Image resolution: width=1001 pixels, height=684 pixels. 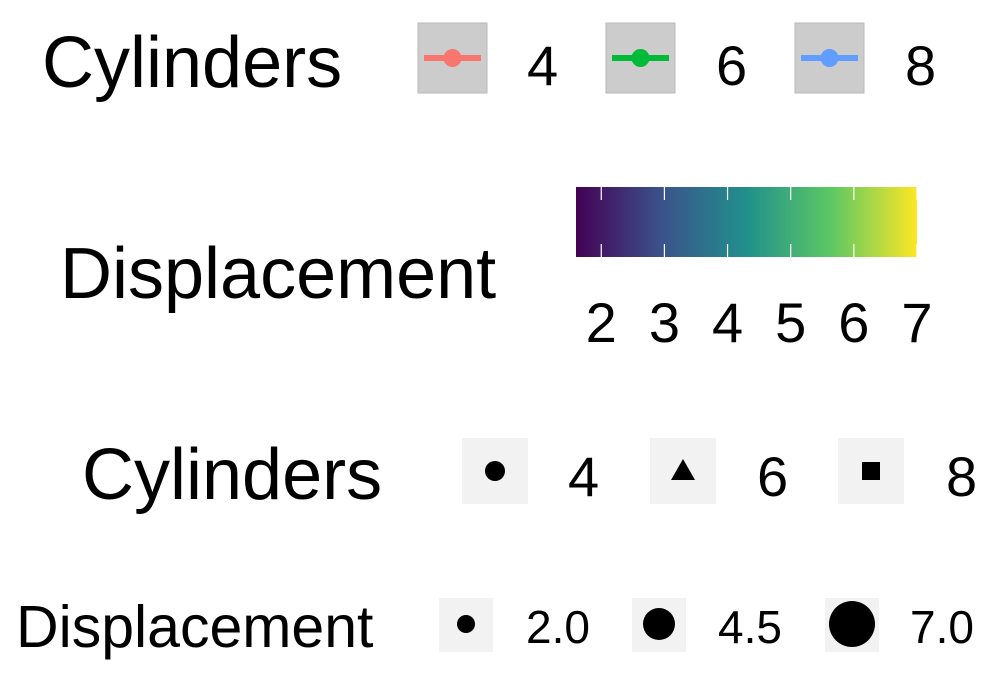 I want to click on legend-label-4.5: 4.5, so click(x=750, y=627).